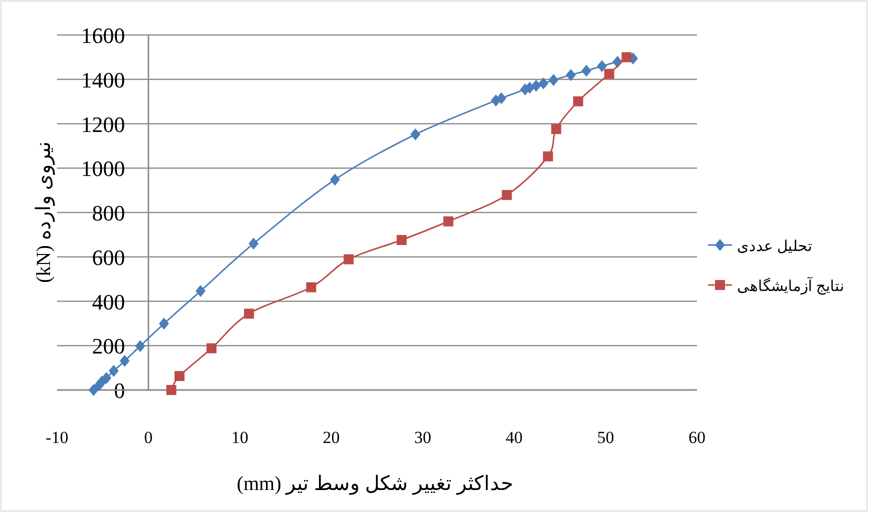 The image size is (869, 513). What do you see at coordinates (103, 169) in the screenshot?
I see `y-tick-label: 1000` at bounding box center [103, 169].